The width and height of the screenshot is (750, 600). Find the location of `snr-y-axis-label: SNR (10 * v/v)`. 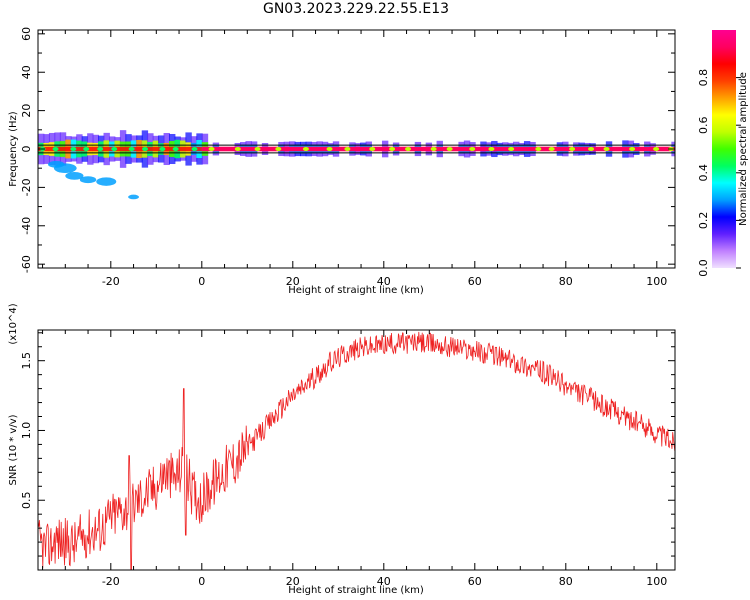

snr-y-axis-label: SNR (10 * v/v) is located at coordinates (13, 449).